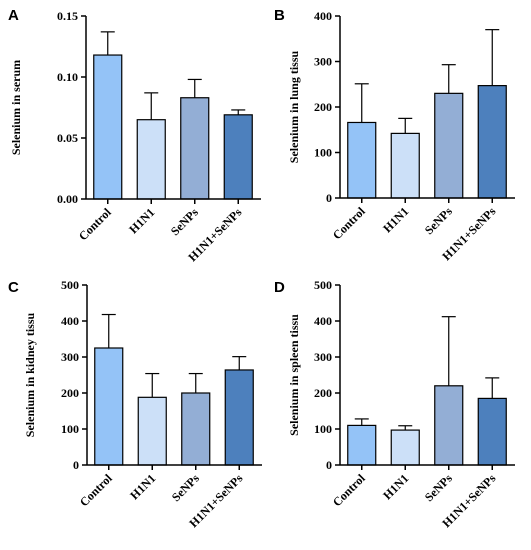 Image resolution: width=531 pixels, height=550 pixels. I want to click on panel-letter: B, so click(279, 15).